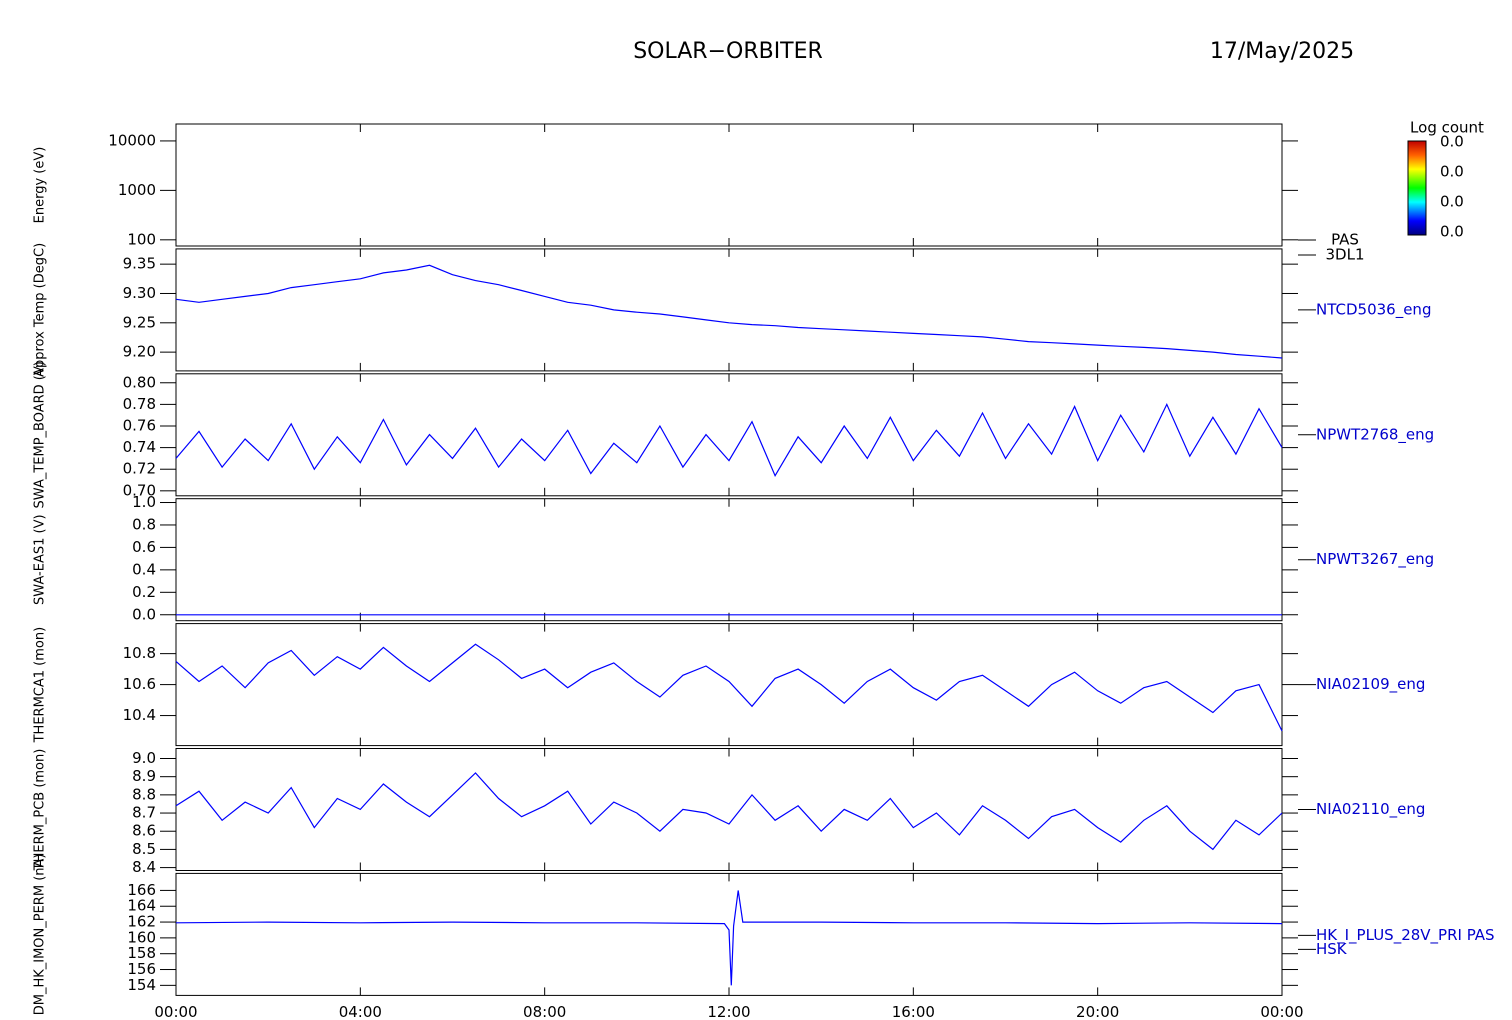 This screenshot has width=1512, height=1020. I want to click on series-label: PAS, so click(1345, 240).